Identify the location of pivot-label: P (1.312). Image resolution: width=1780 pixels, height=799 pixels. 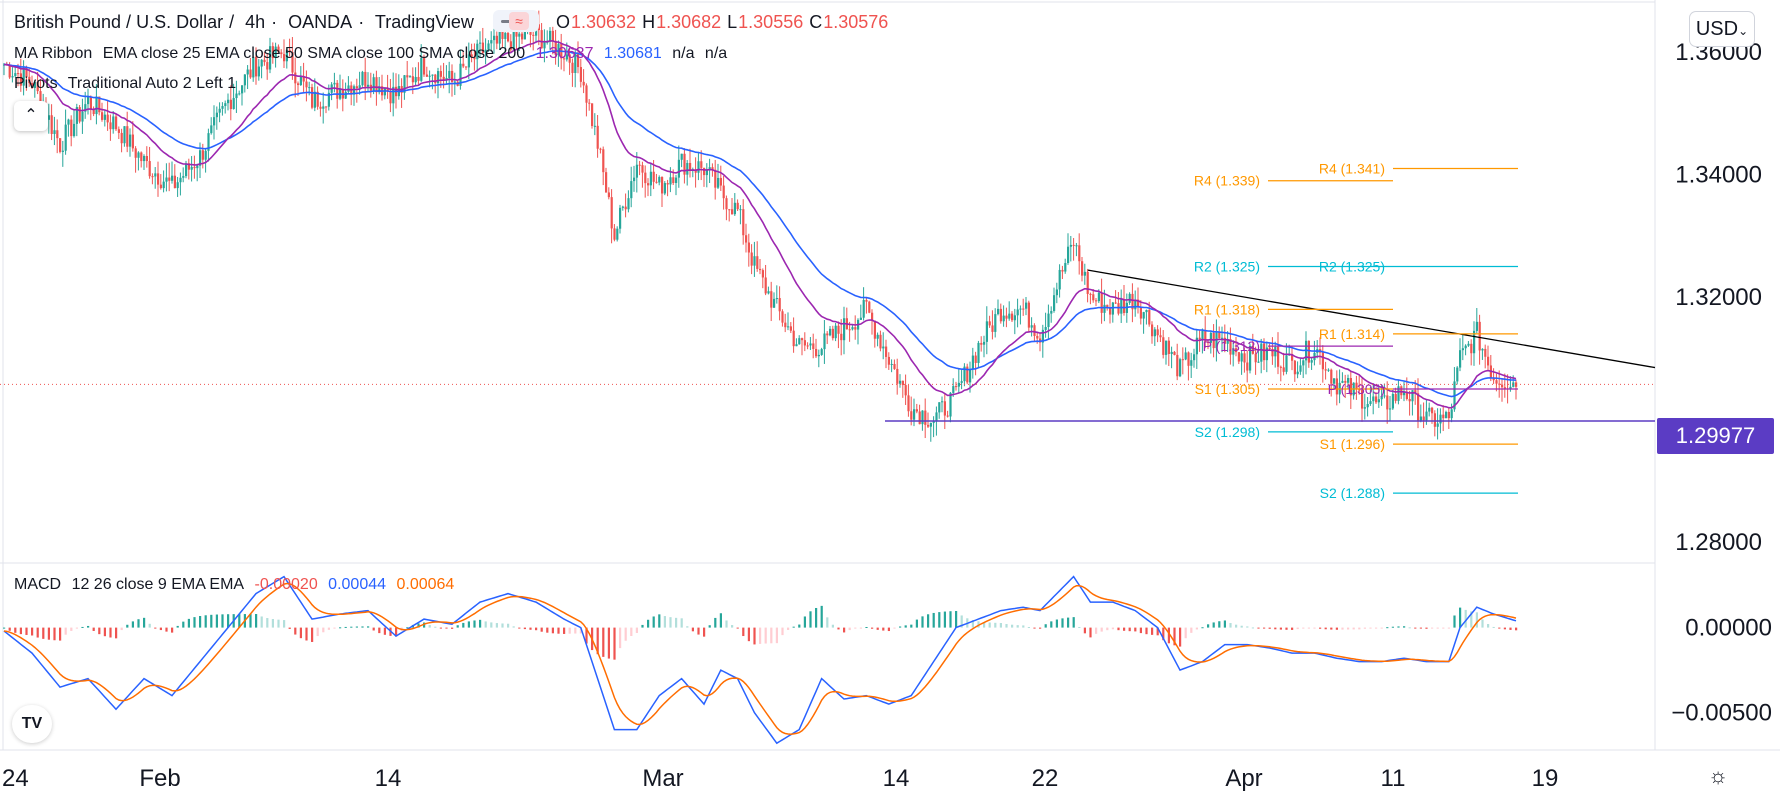
(1231, 346).